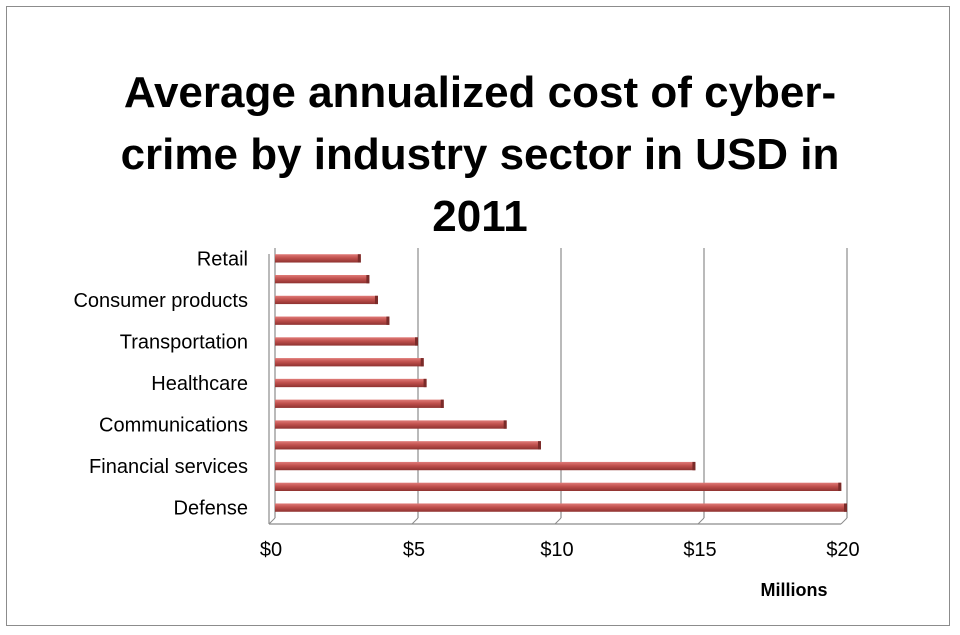 Image resolution: width=960 pixels, height=635 pixels. What do you see at coordinates (842, 550) in the screenshot?
I see `x-tick-label: $20` at bounding box center [842, 550].